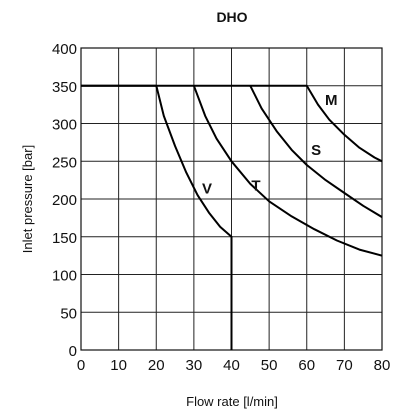 The image size is (402, 414). What do you see at coordinates (64, 87) in the screenshot?
I see `y-tick-label: 350` at bounding box center [64, 87].